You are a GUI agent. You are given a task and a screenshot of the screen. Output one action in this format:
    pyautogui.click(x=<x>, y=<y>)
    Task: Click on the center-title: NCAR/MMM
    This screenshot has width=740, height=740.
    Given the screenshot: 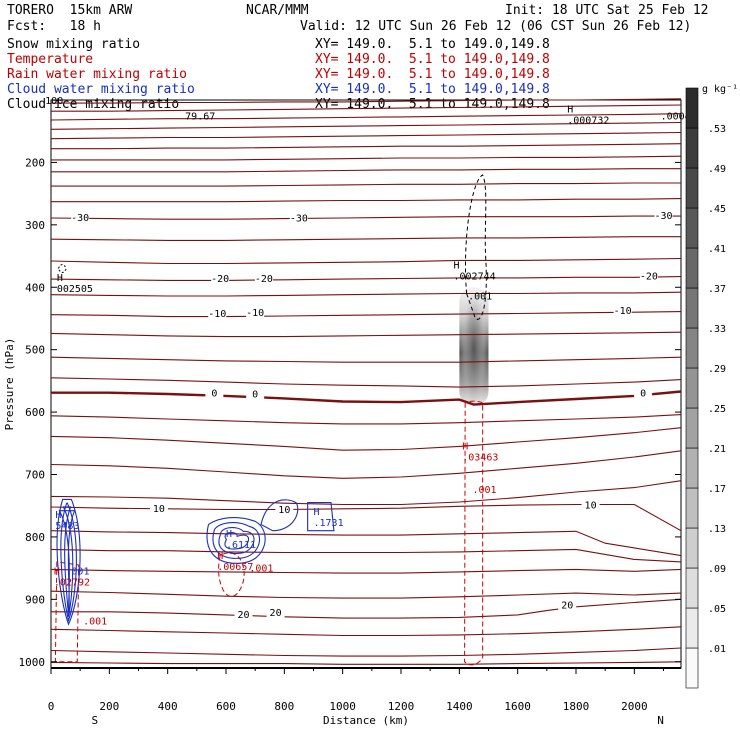 What is the action you would take?
    pyautogui.click(x=277, y=10)
    